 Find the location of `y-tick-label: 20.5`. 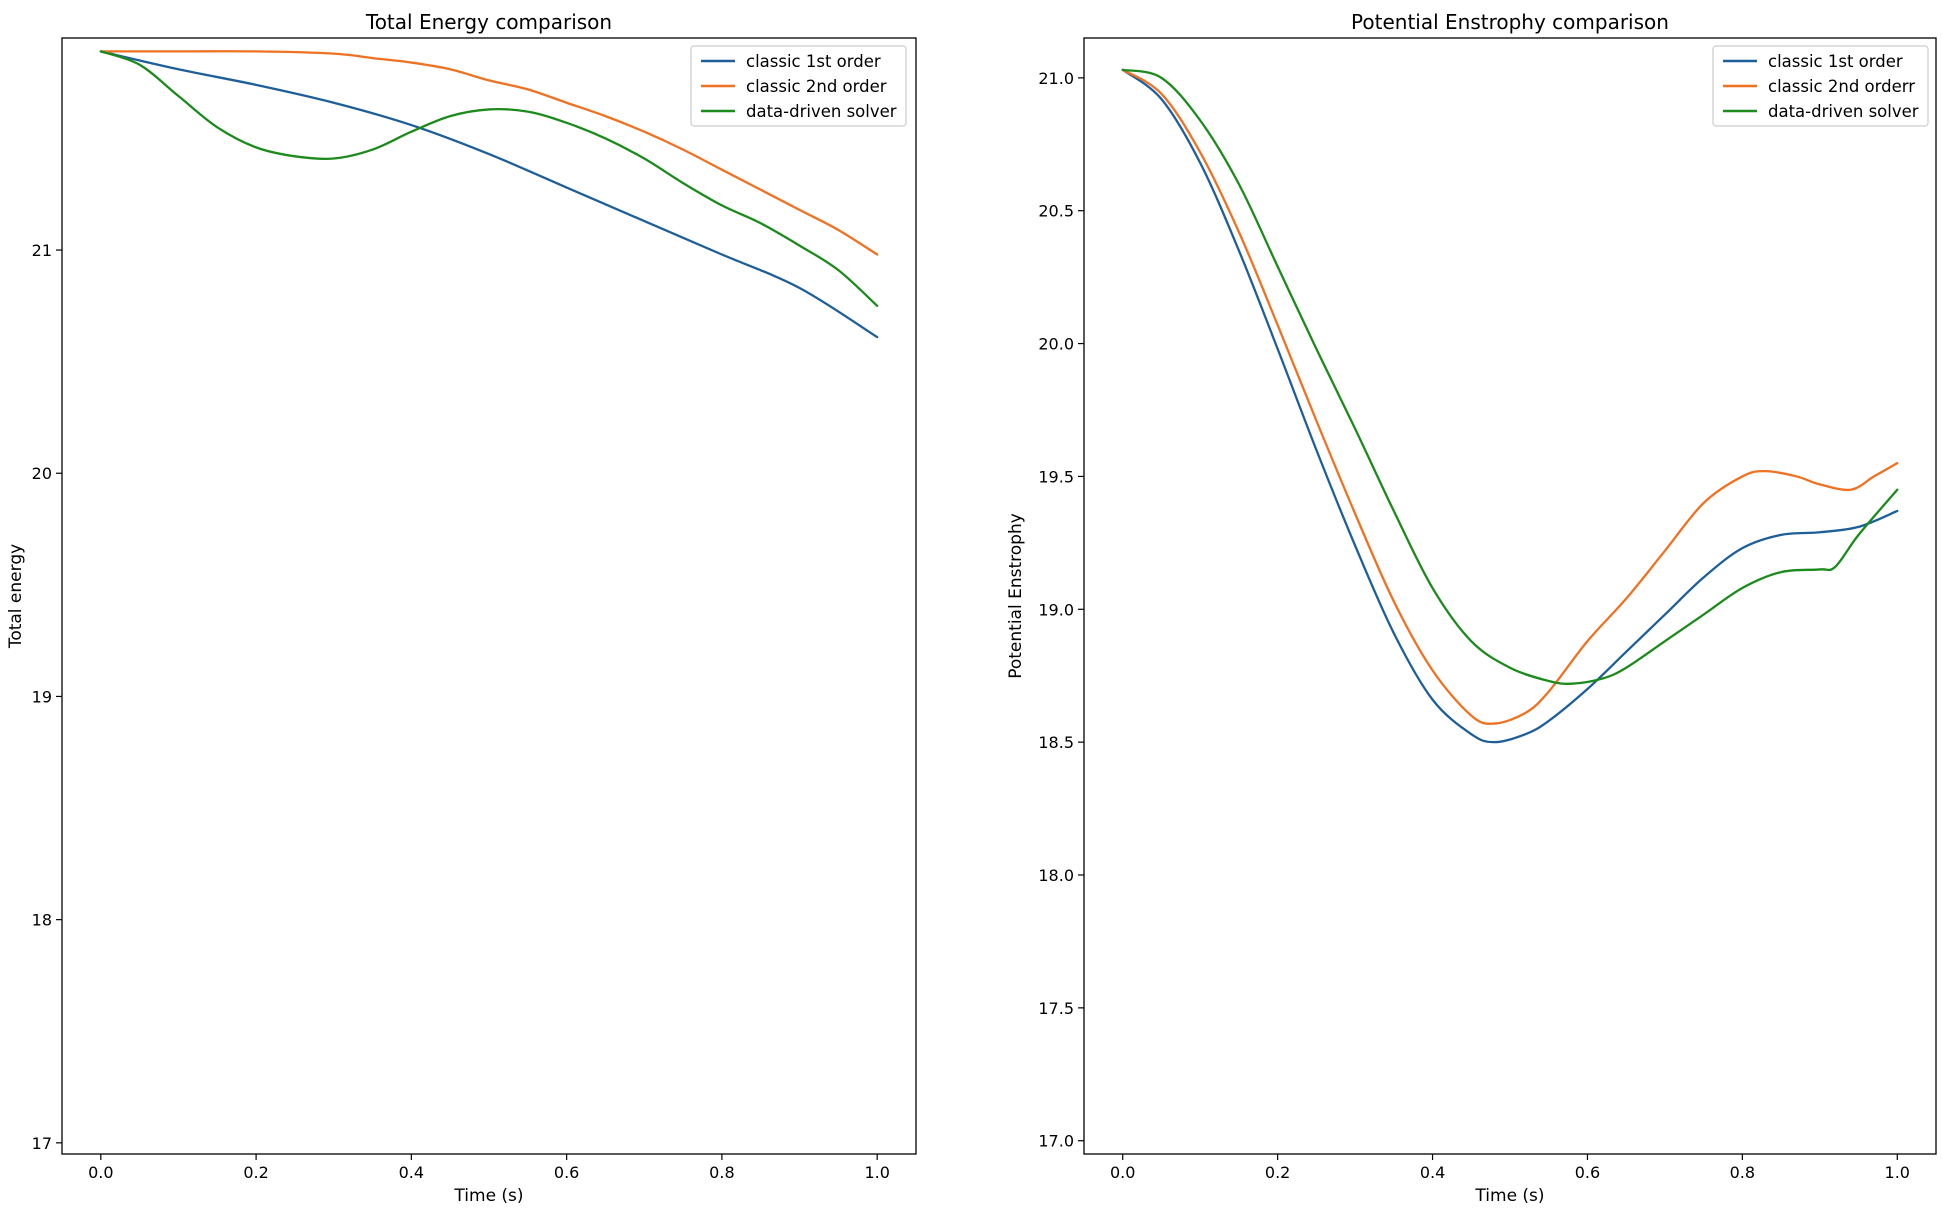

y-tick-label: 20.5 is located at coordinates (1056, 211).